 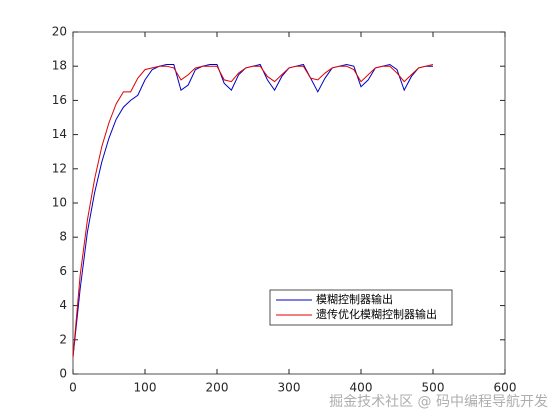 What do you see at coordinates (59, 32) in the screenshot?
I see `y-tick-label: 20` at bounding box center [59, 32].